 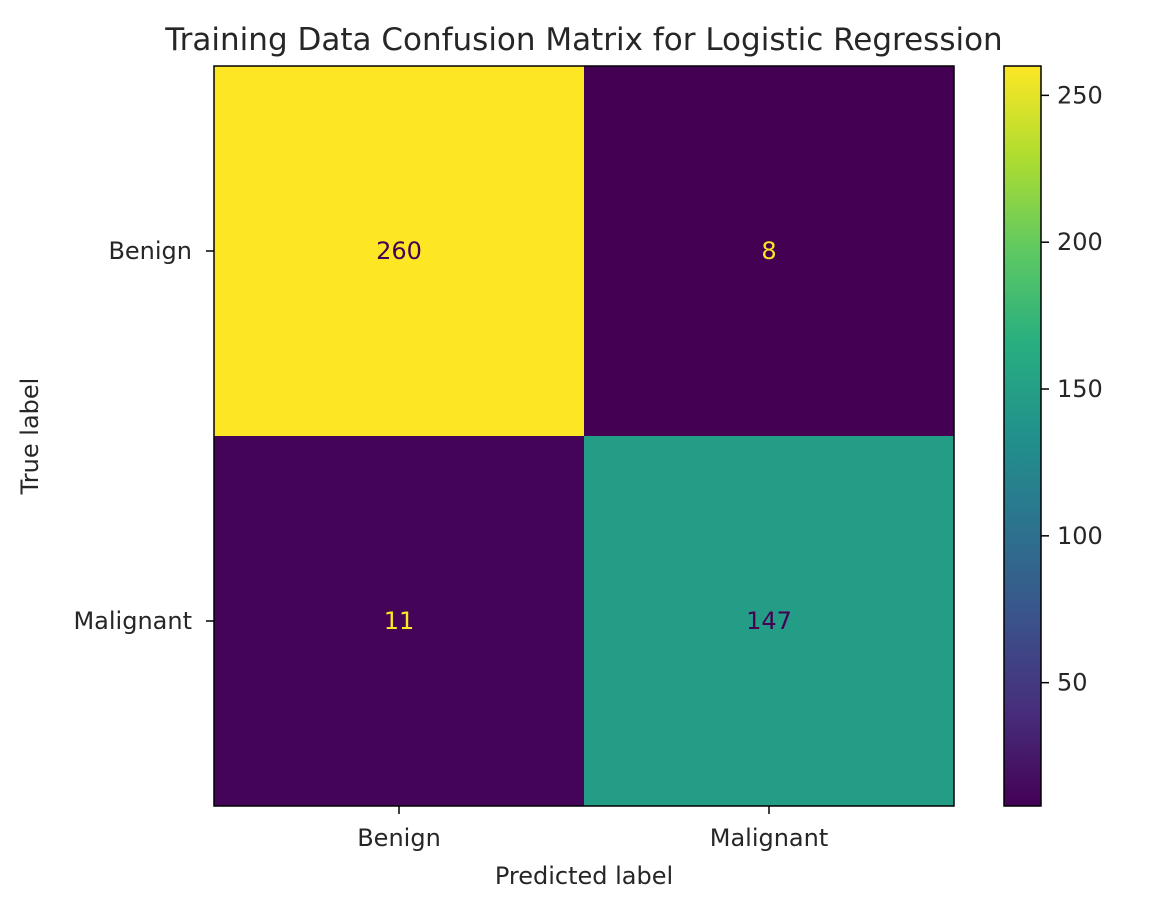 I want to click on colorbar-tick-label: 100, so click(x=1080, y=536).